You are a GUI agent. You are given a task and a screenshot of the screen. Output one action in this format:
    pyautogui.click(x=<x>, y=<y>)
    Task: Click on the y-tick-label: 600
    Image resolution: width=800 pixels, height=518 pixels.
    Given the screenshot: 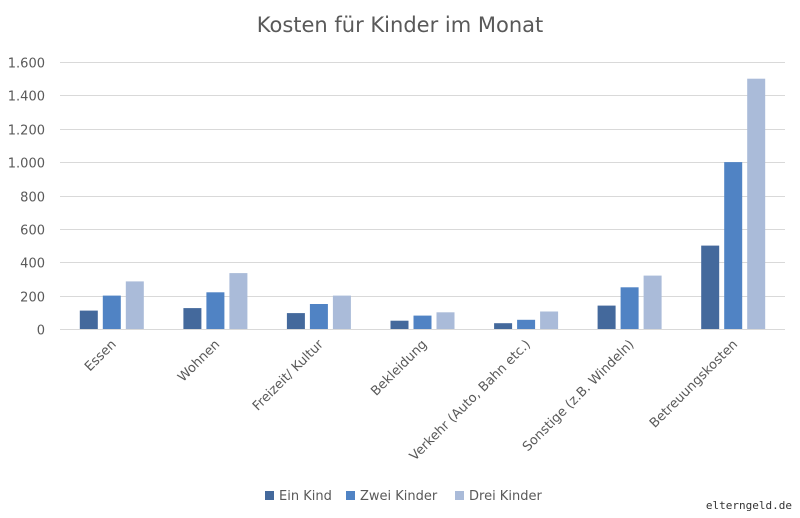 What is the action you would take?
    pyautogui.click(x=32, y=231)
    